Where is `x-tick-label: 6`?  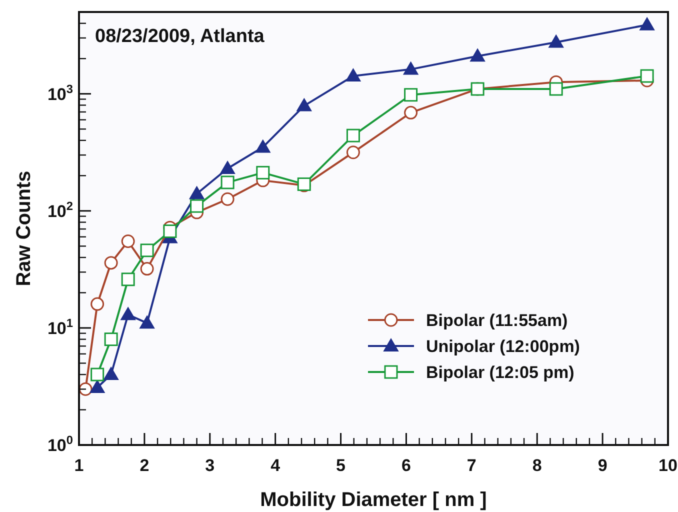
x-tick-label: 6 is located at coordinates (406, 465).